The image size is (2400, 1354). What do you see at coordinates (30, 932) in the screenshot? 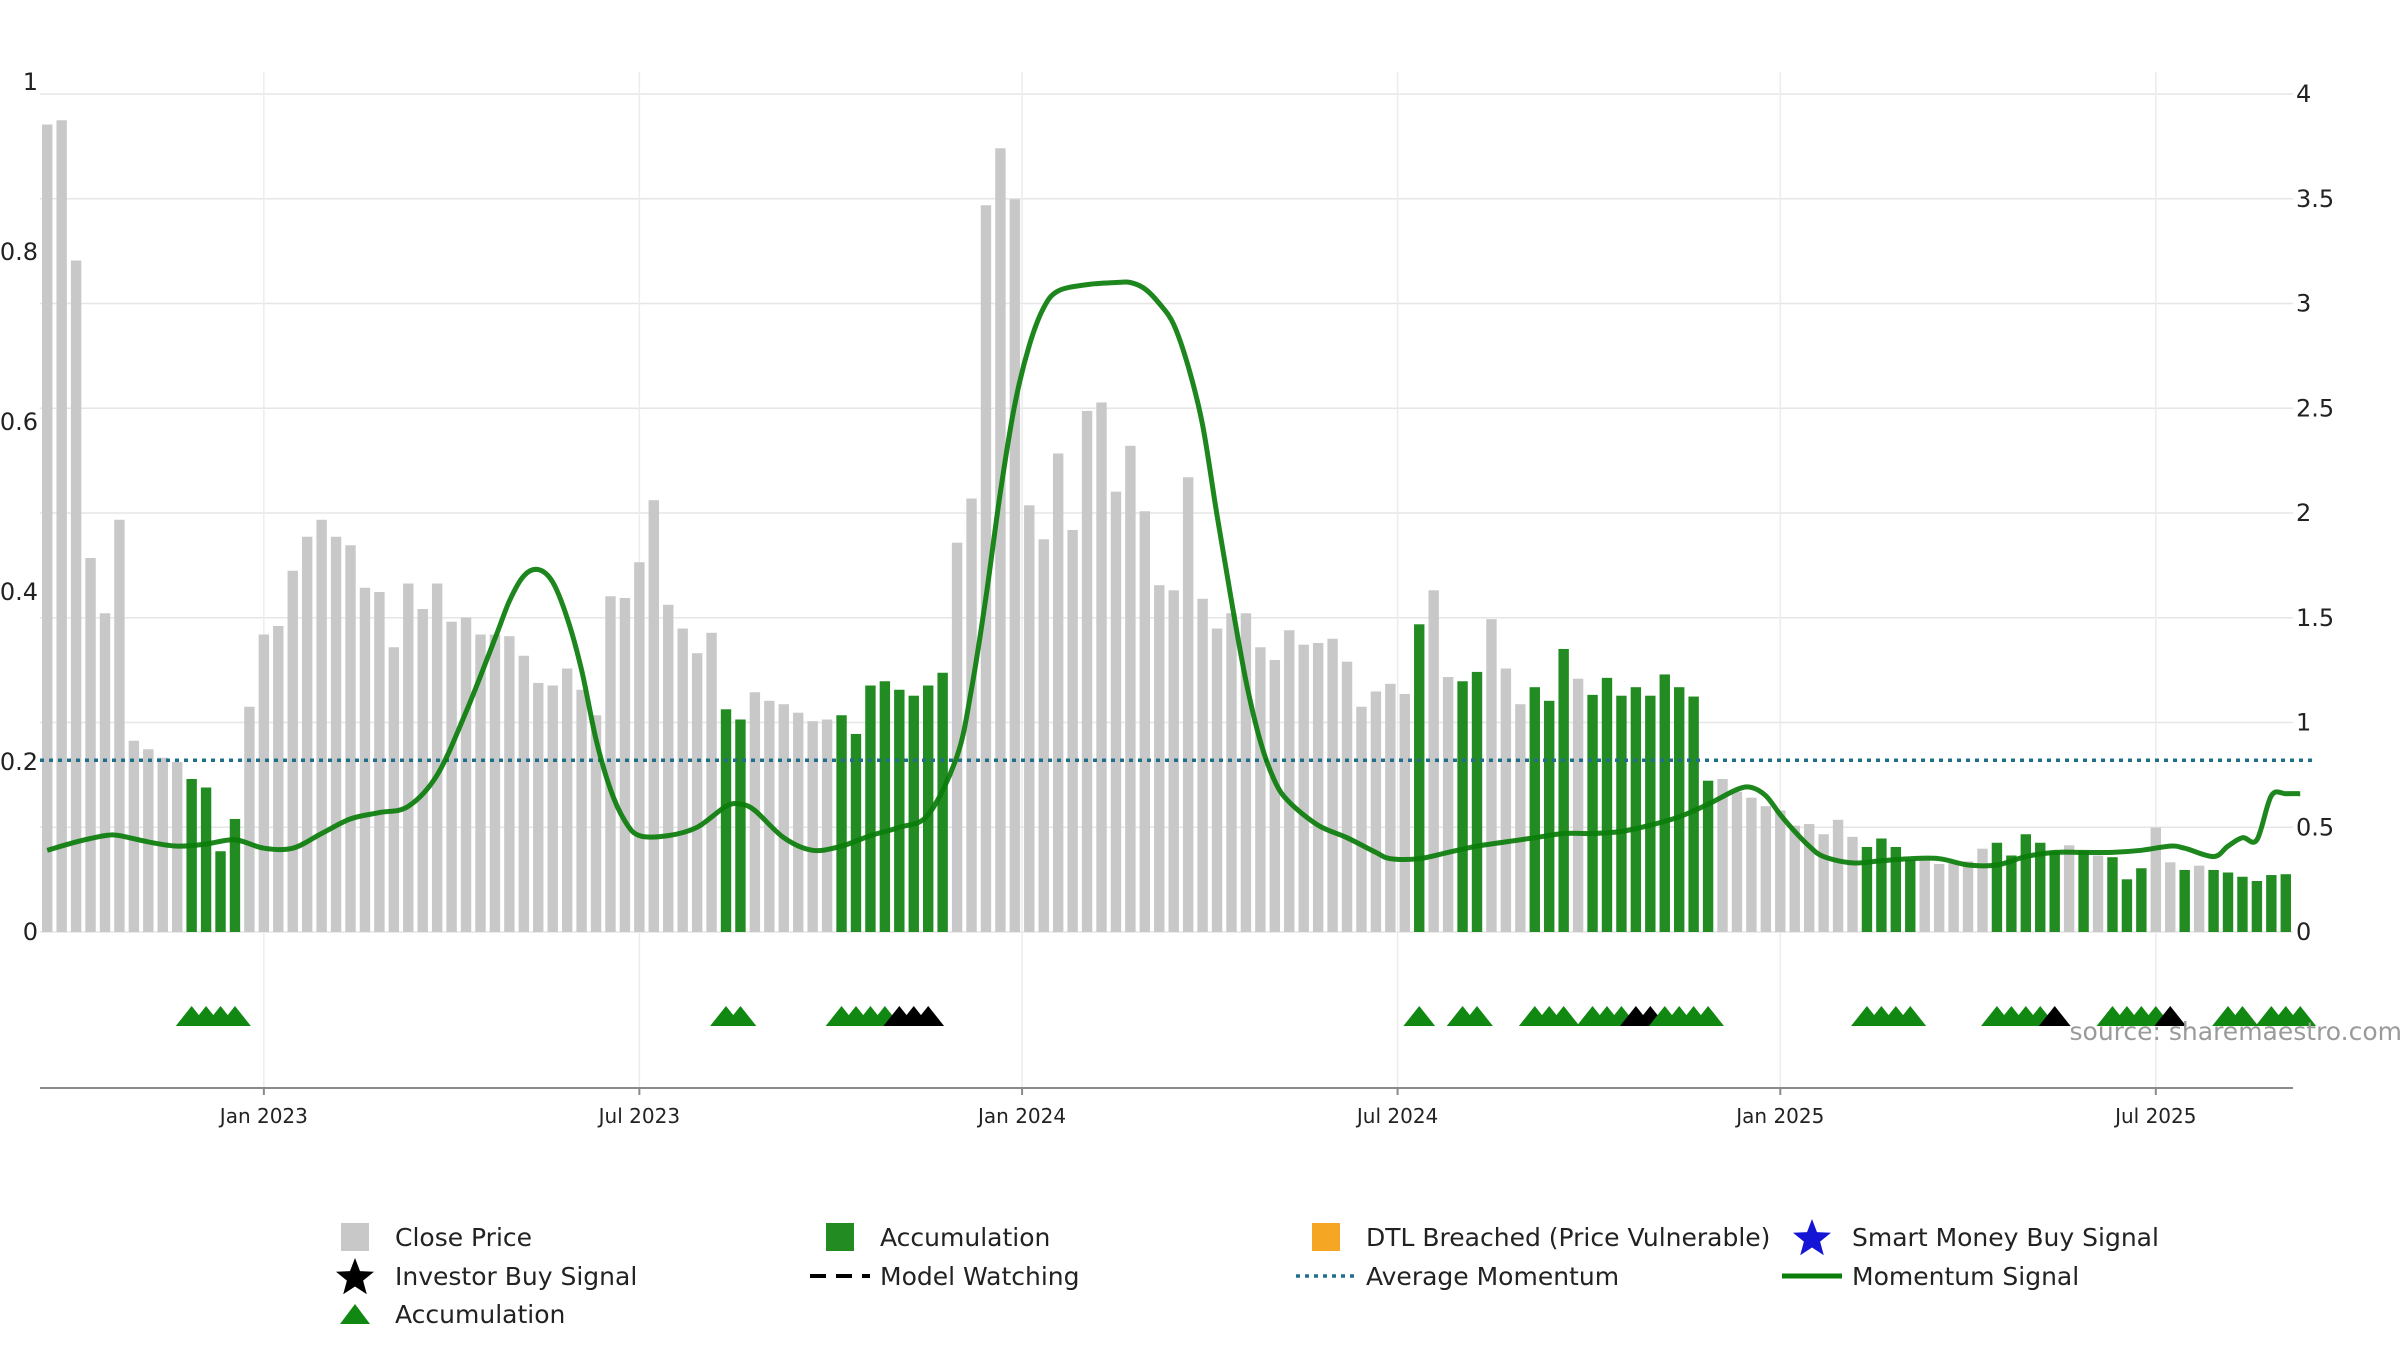
I see `left-axis-tick-label: 0` at bounding box center [30, 932].